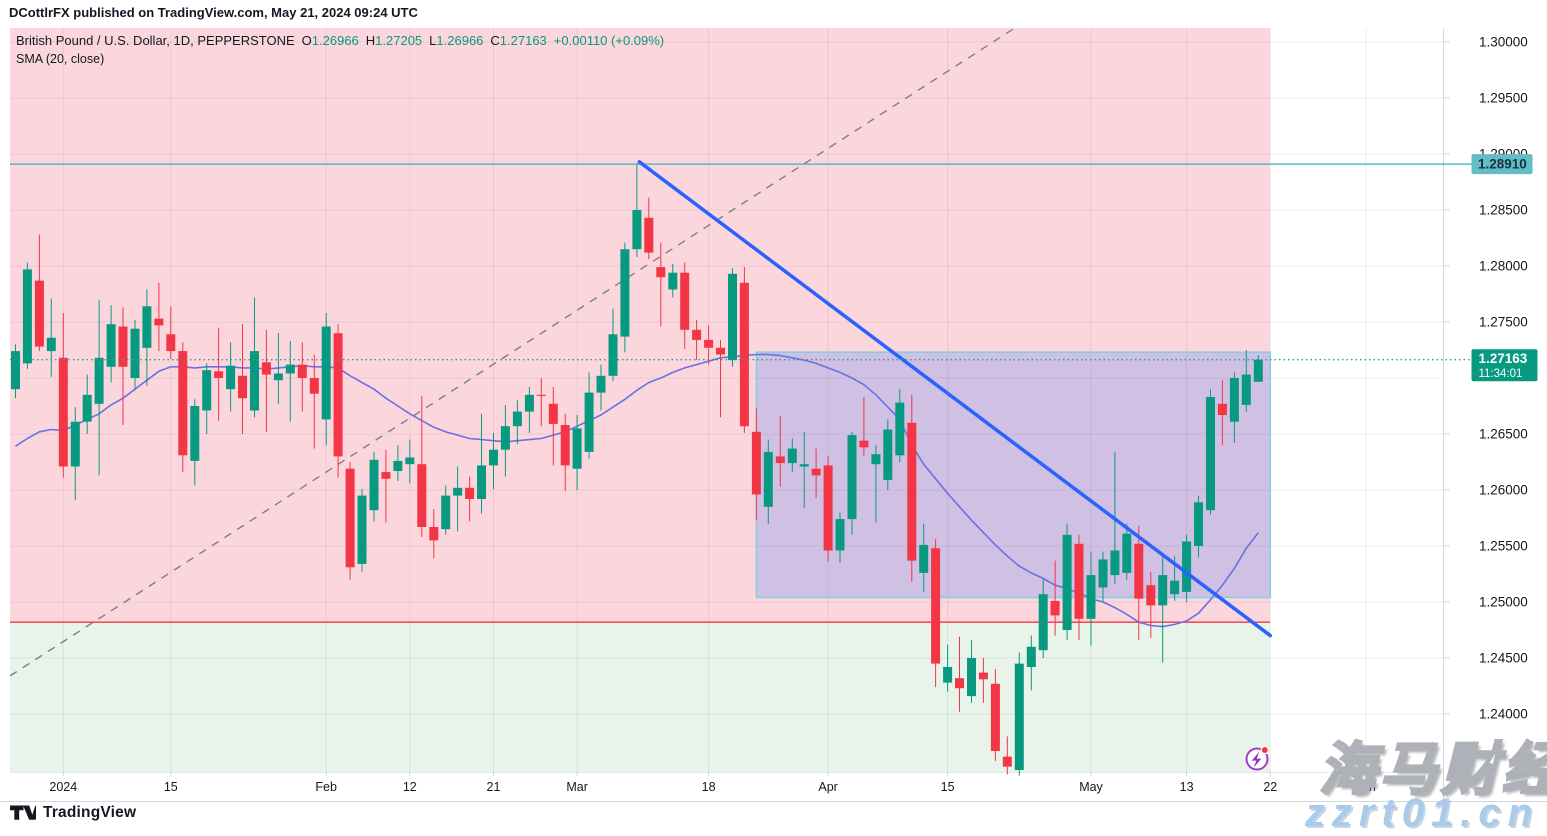 This screenshot has height=836, width=1547. Describe the element at coordinates (1501, 374) in the screenshot. I see `bar-countdown: 11:34:01` at that location.